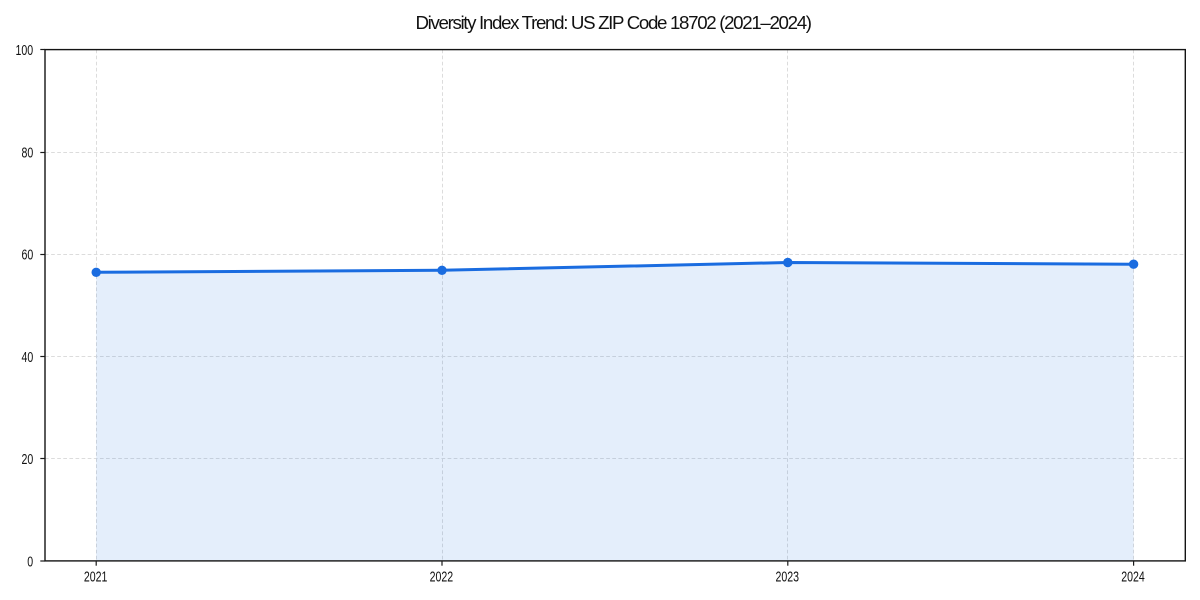  Describe the element at coordinates (25, 49) in the screenshot. I see `svg-text: 100` at that location.